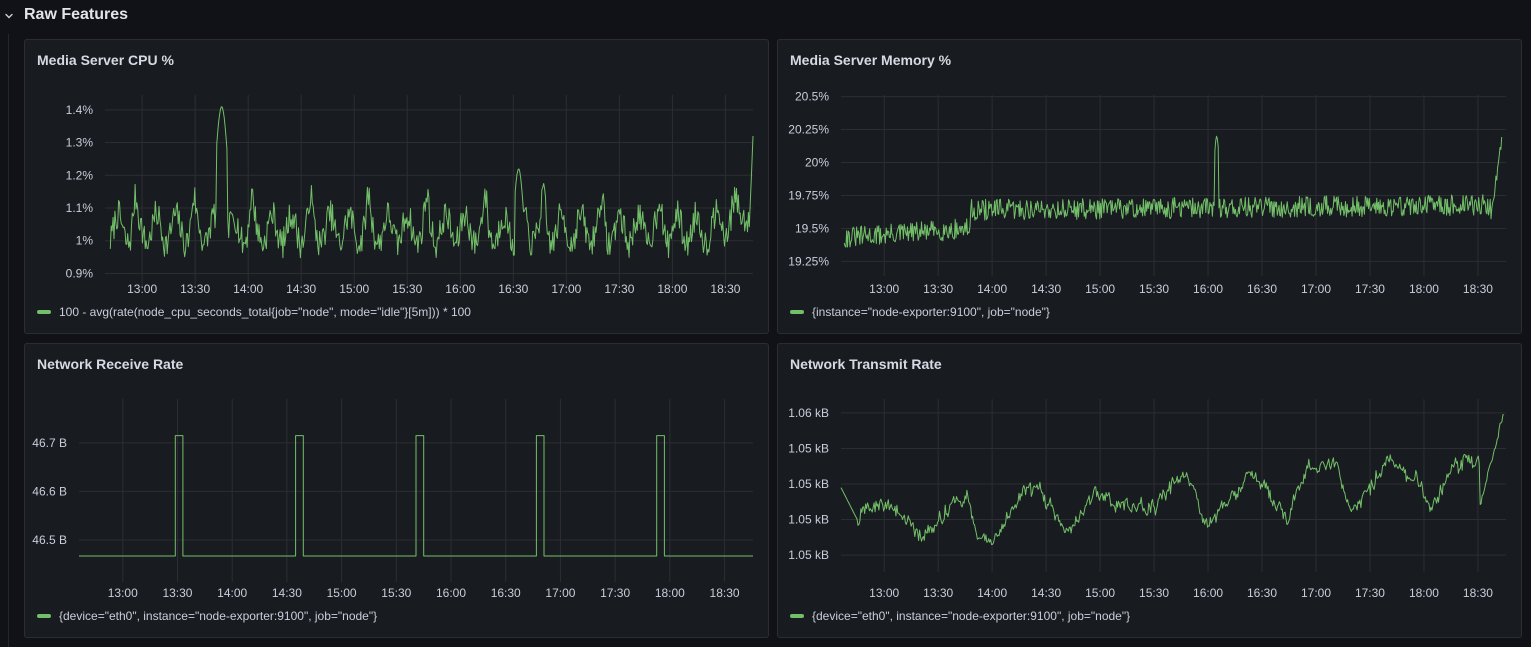  What do you see at coordinates (76, 14) in the screenshot?
I see `row-title: Raw Features` at bounding box center [76, 14].